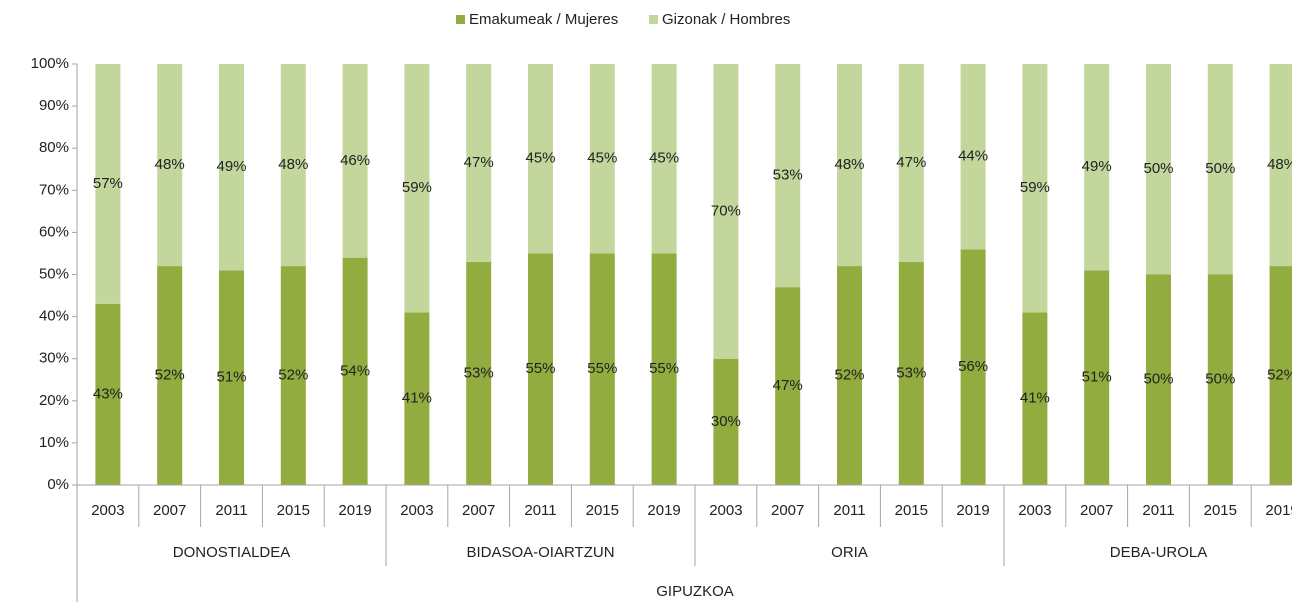 Image resolution: width=1292 pixels, height=602 pixels. Describe the element at coordinates (1159, 552) in the screenshot. I see `group-label: DEBA-UROLA` at that location.